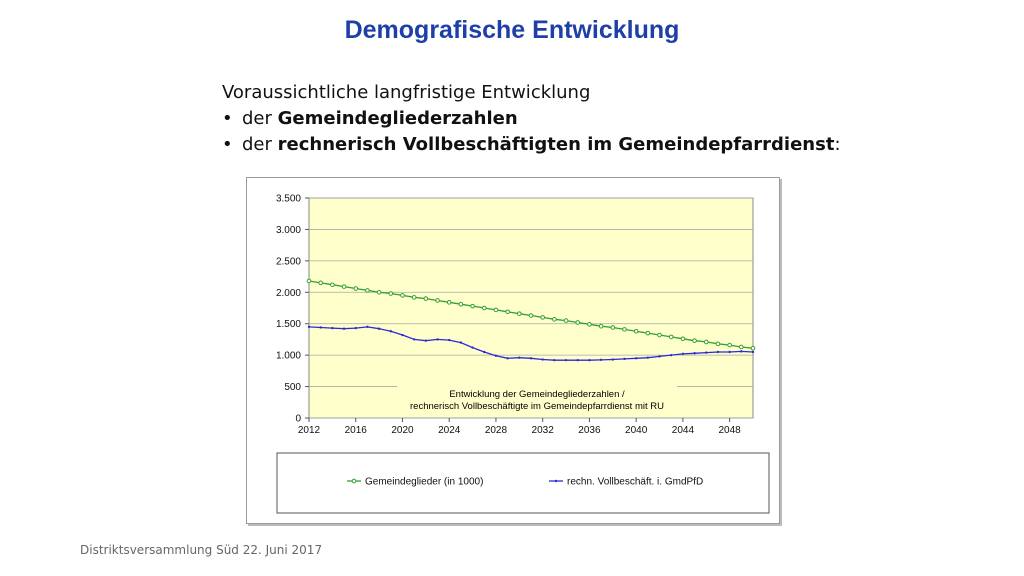 The image size is (1024, 576). What do you see at coordinates (683, 430) in the screenshot?
I see `x-tick-label: 2044` at bounding box center [683, 430].